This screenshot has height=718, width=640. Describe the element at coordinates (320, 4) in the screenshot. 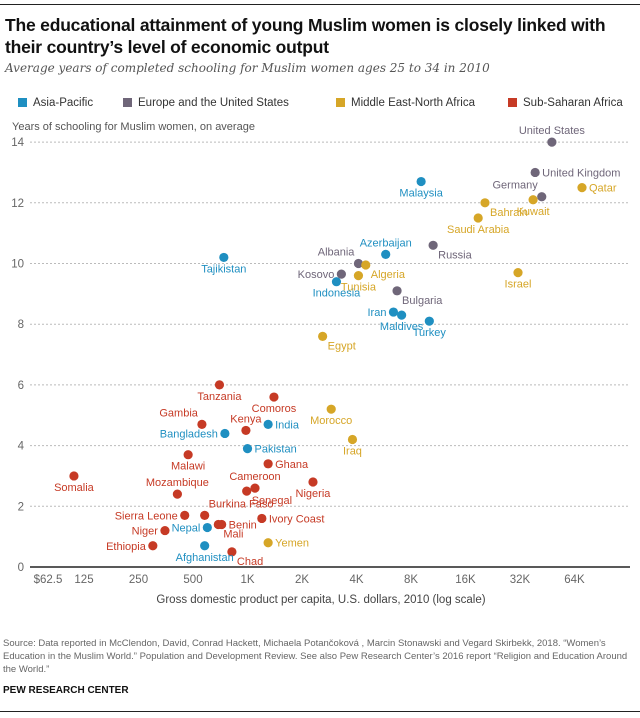

I see `top-rule` at that location.